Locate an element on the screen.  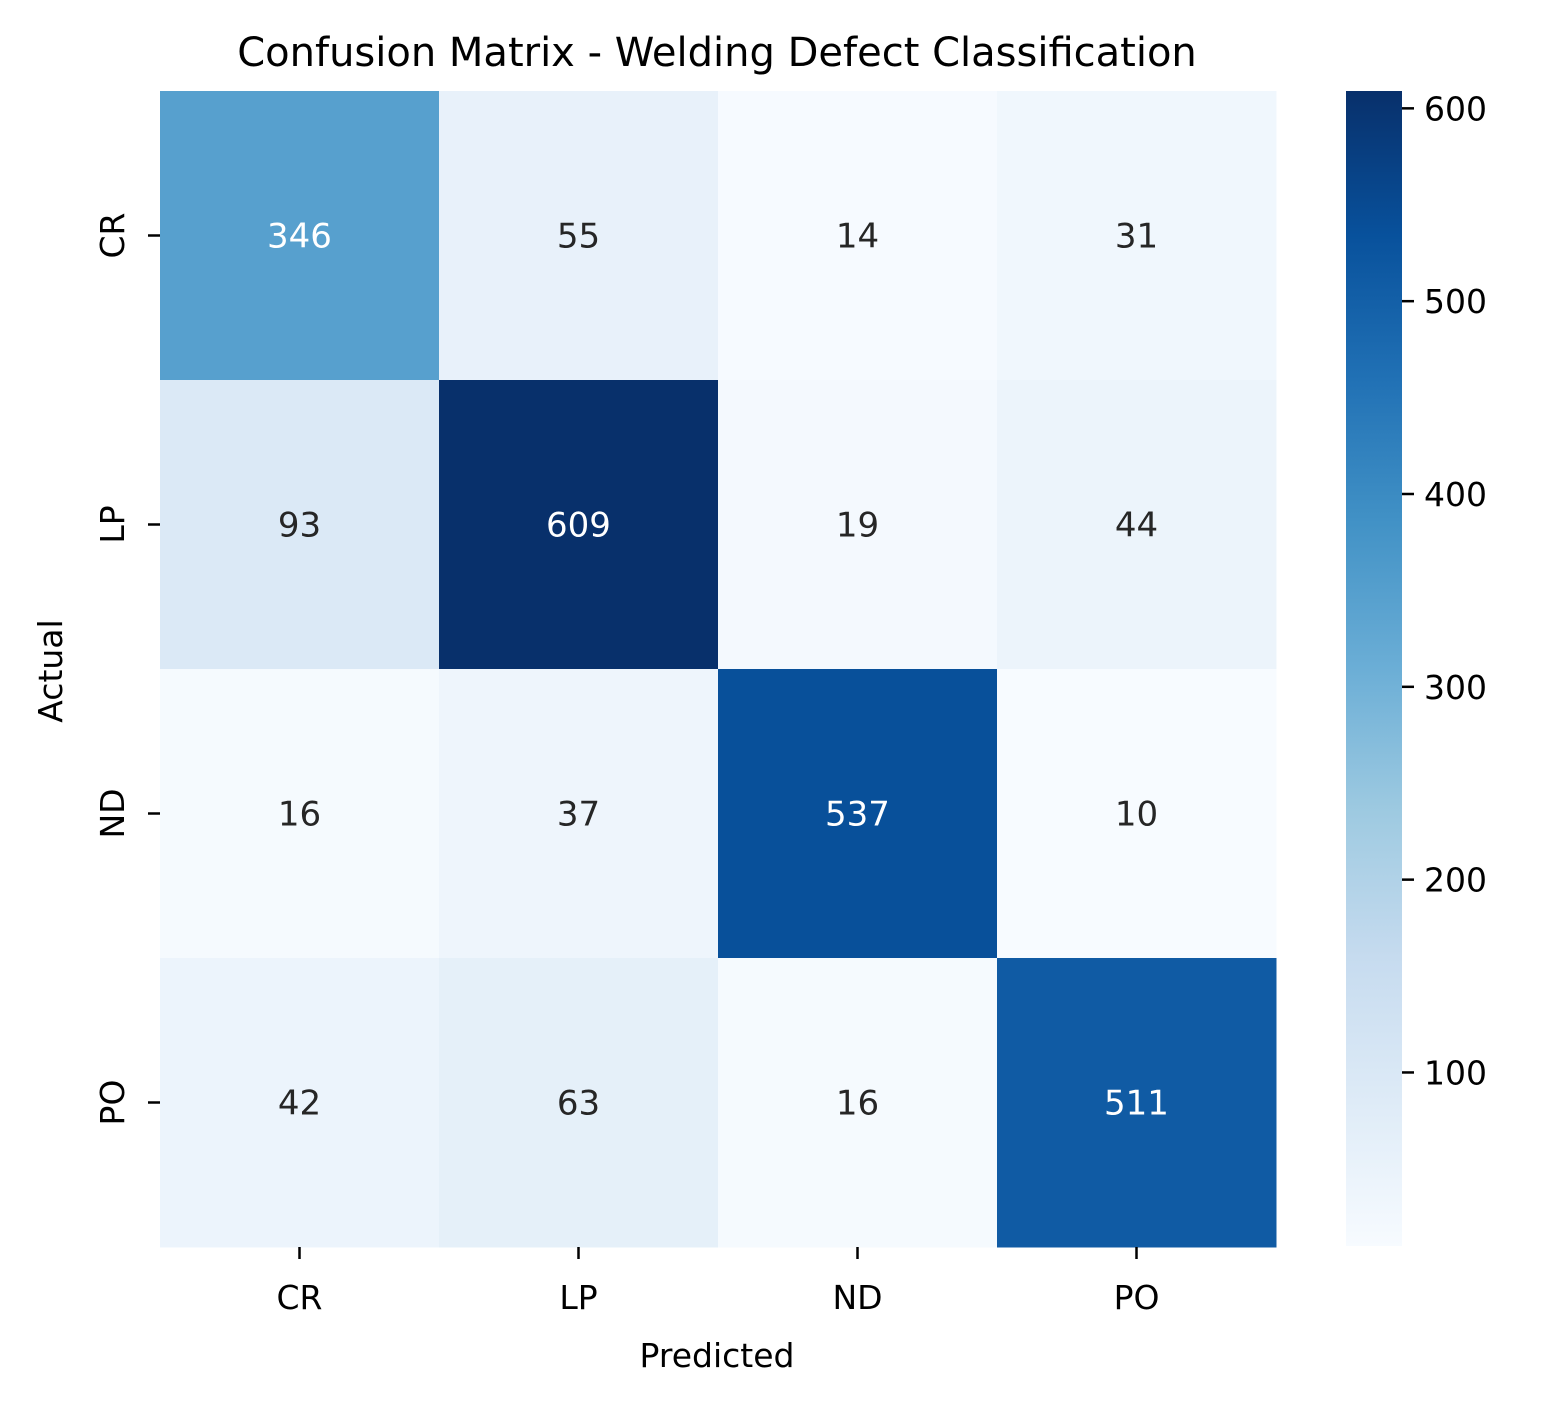
cell-value-label: 37 is located at coordinates (578, 815).